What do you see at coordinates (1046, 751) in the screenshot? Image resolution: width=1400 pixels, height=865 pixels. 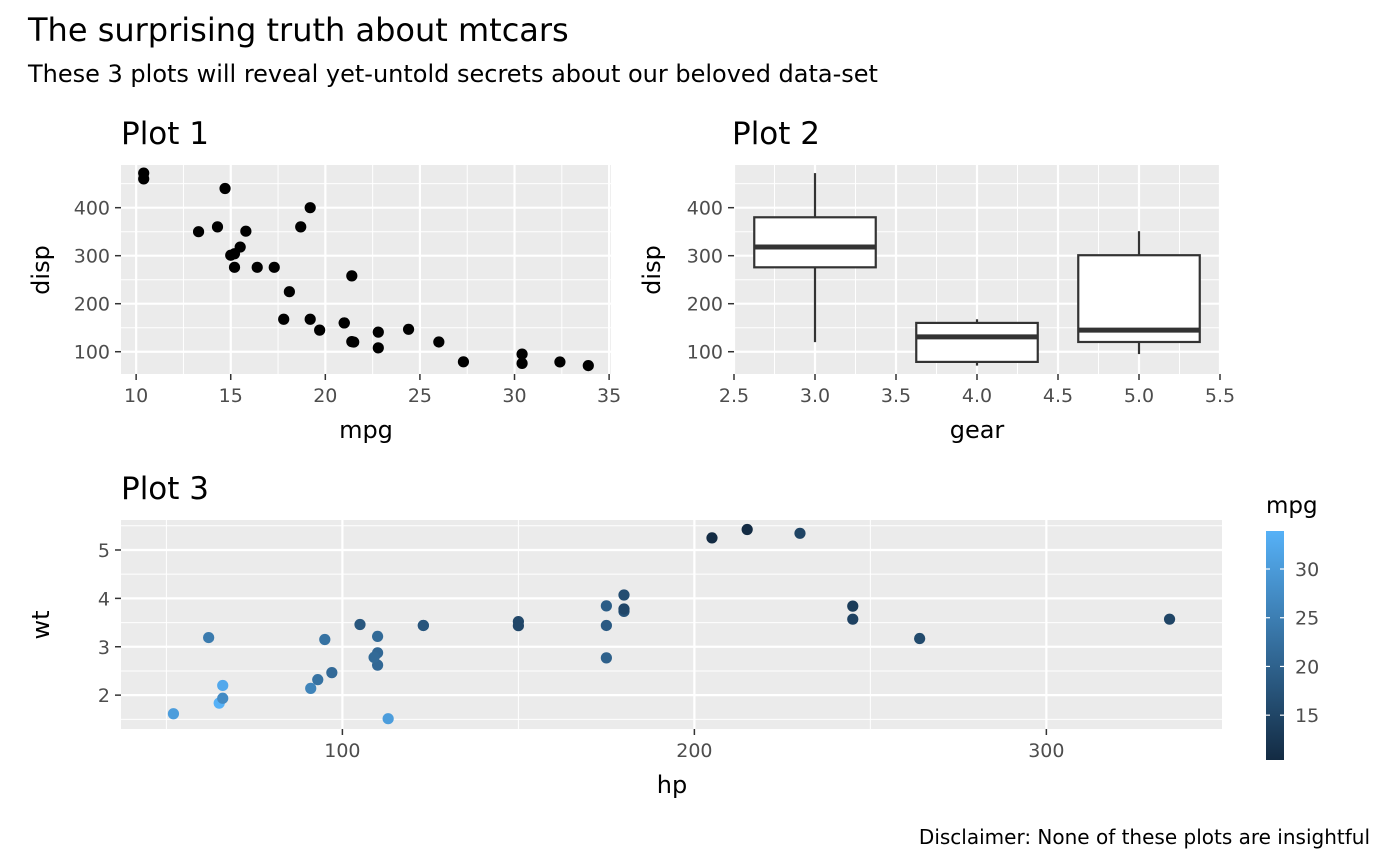 I see `x-tick-label: 300` at bounding box center [1046, 751].